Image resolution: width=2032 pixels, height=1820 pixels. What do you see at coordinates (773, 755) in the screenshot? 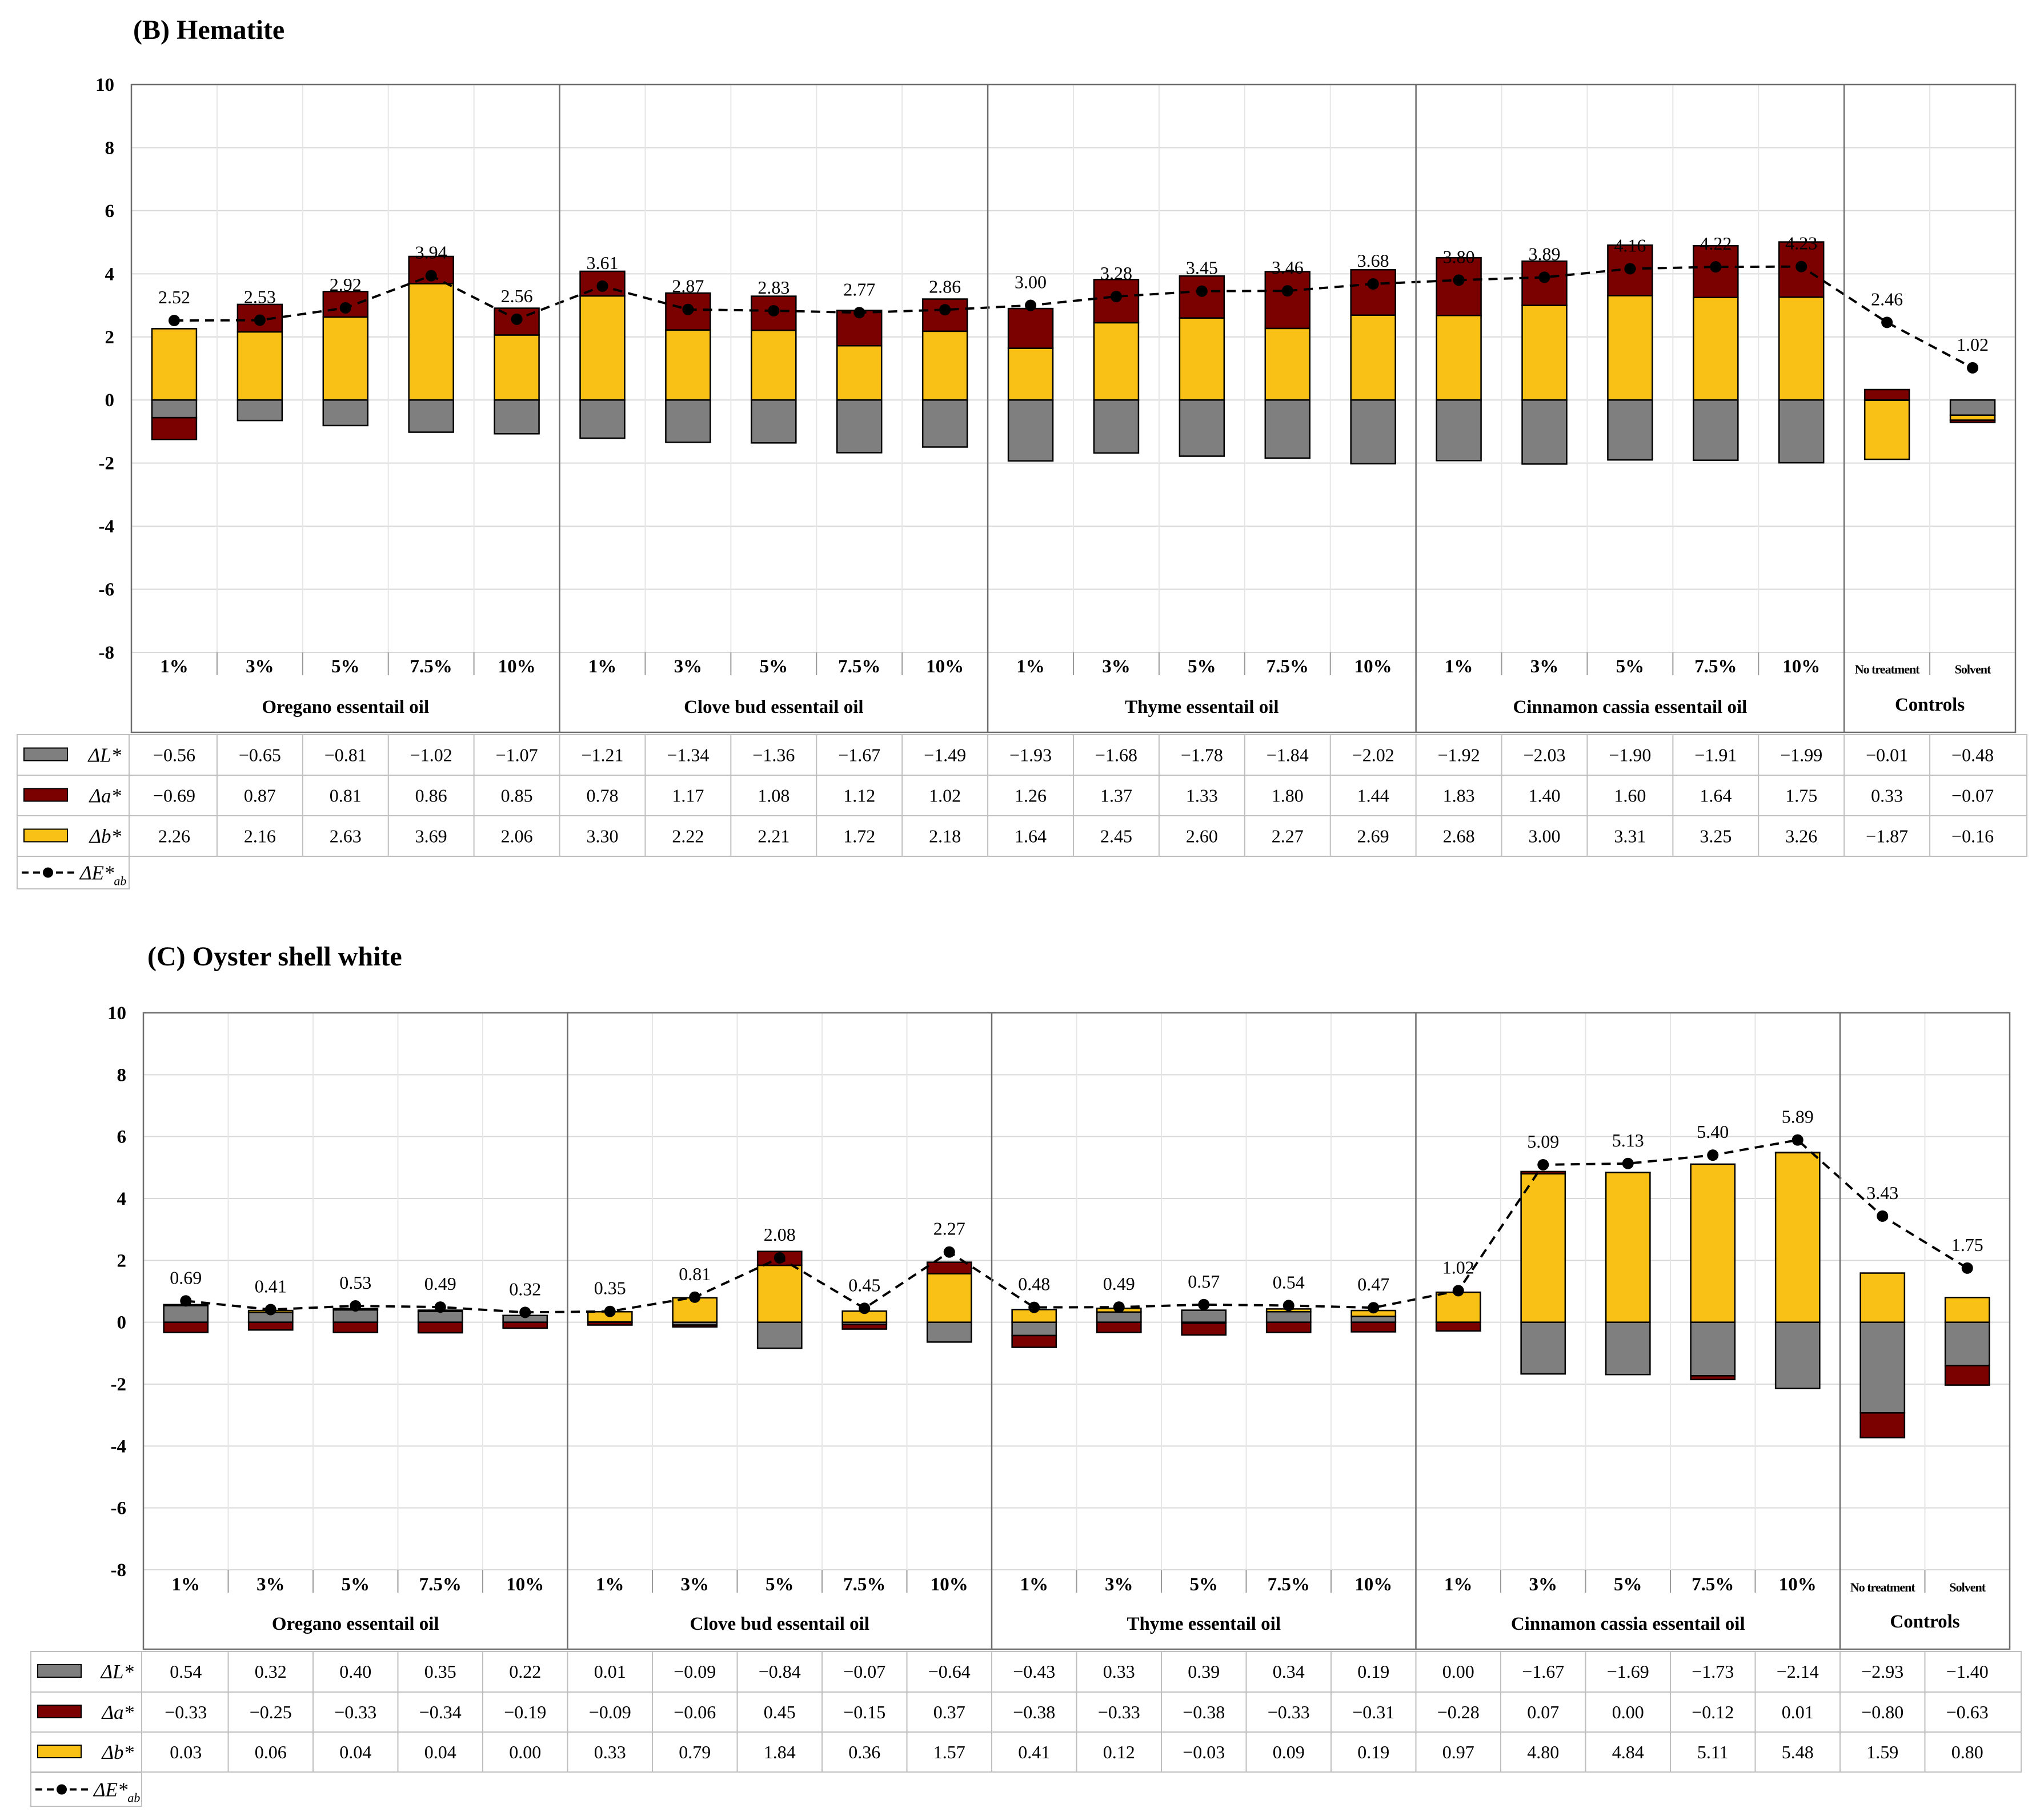
I see `table-cell: −1.36` at bounding box center [773, 755].